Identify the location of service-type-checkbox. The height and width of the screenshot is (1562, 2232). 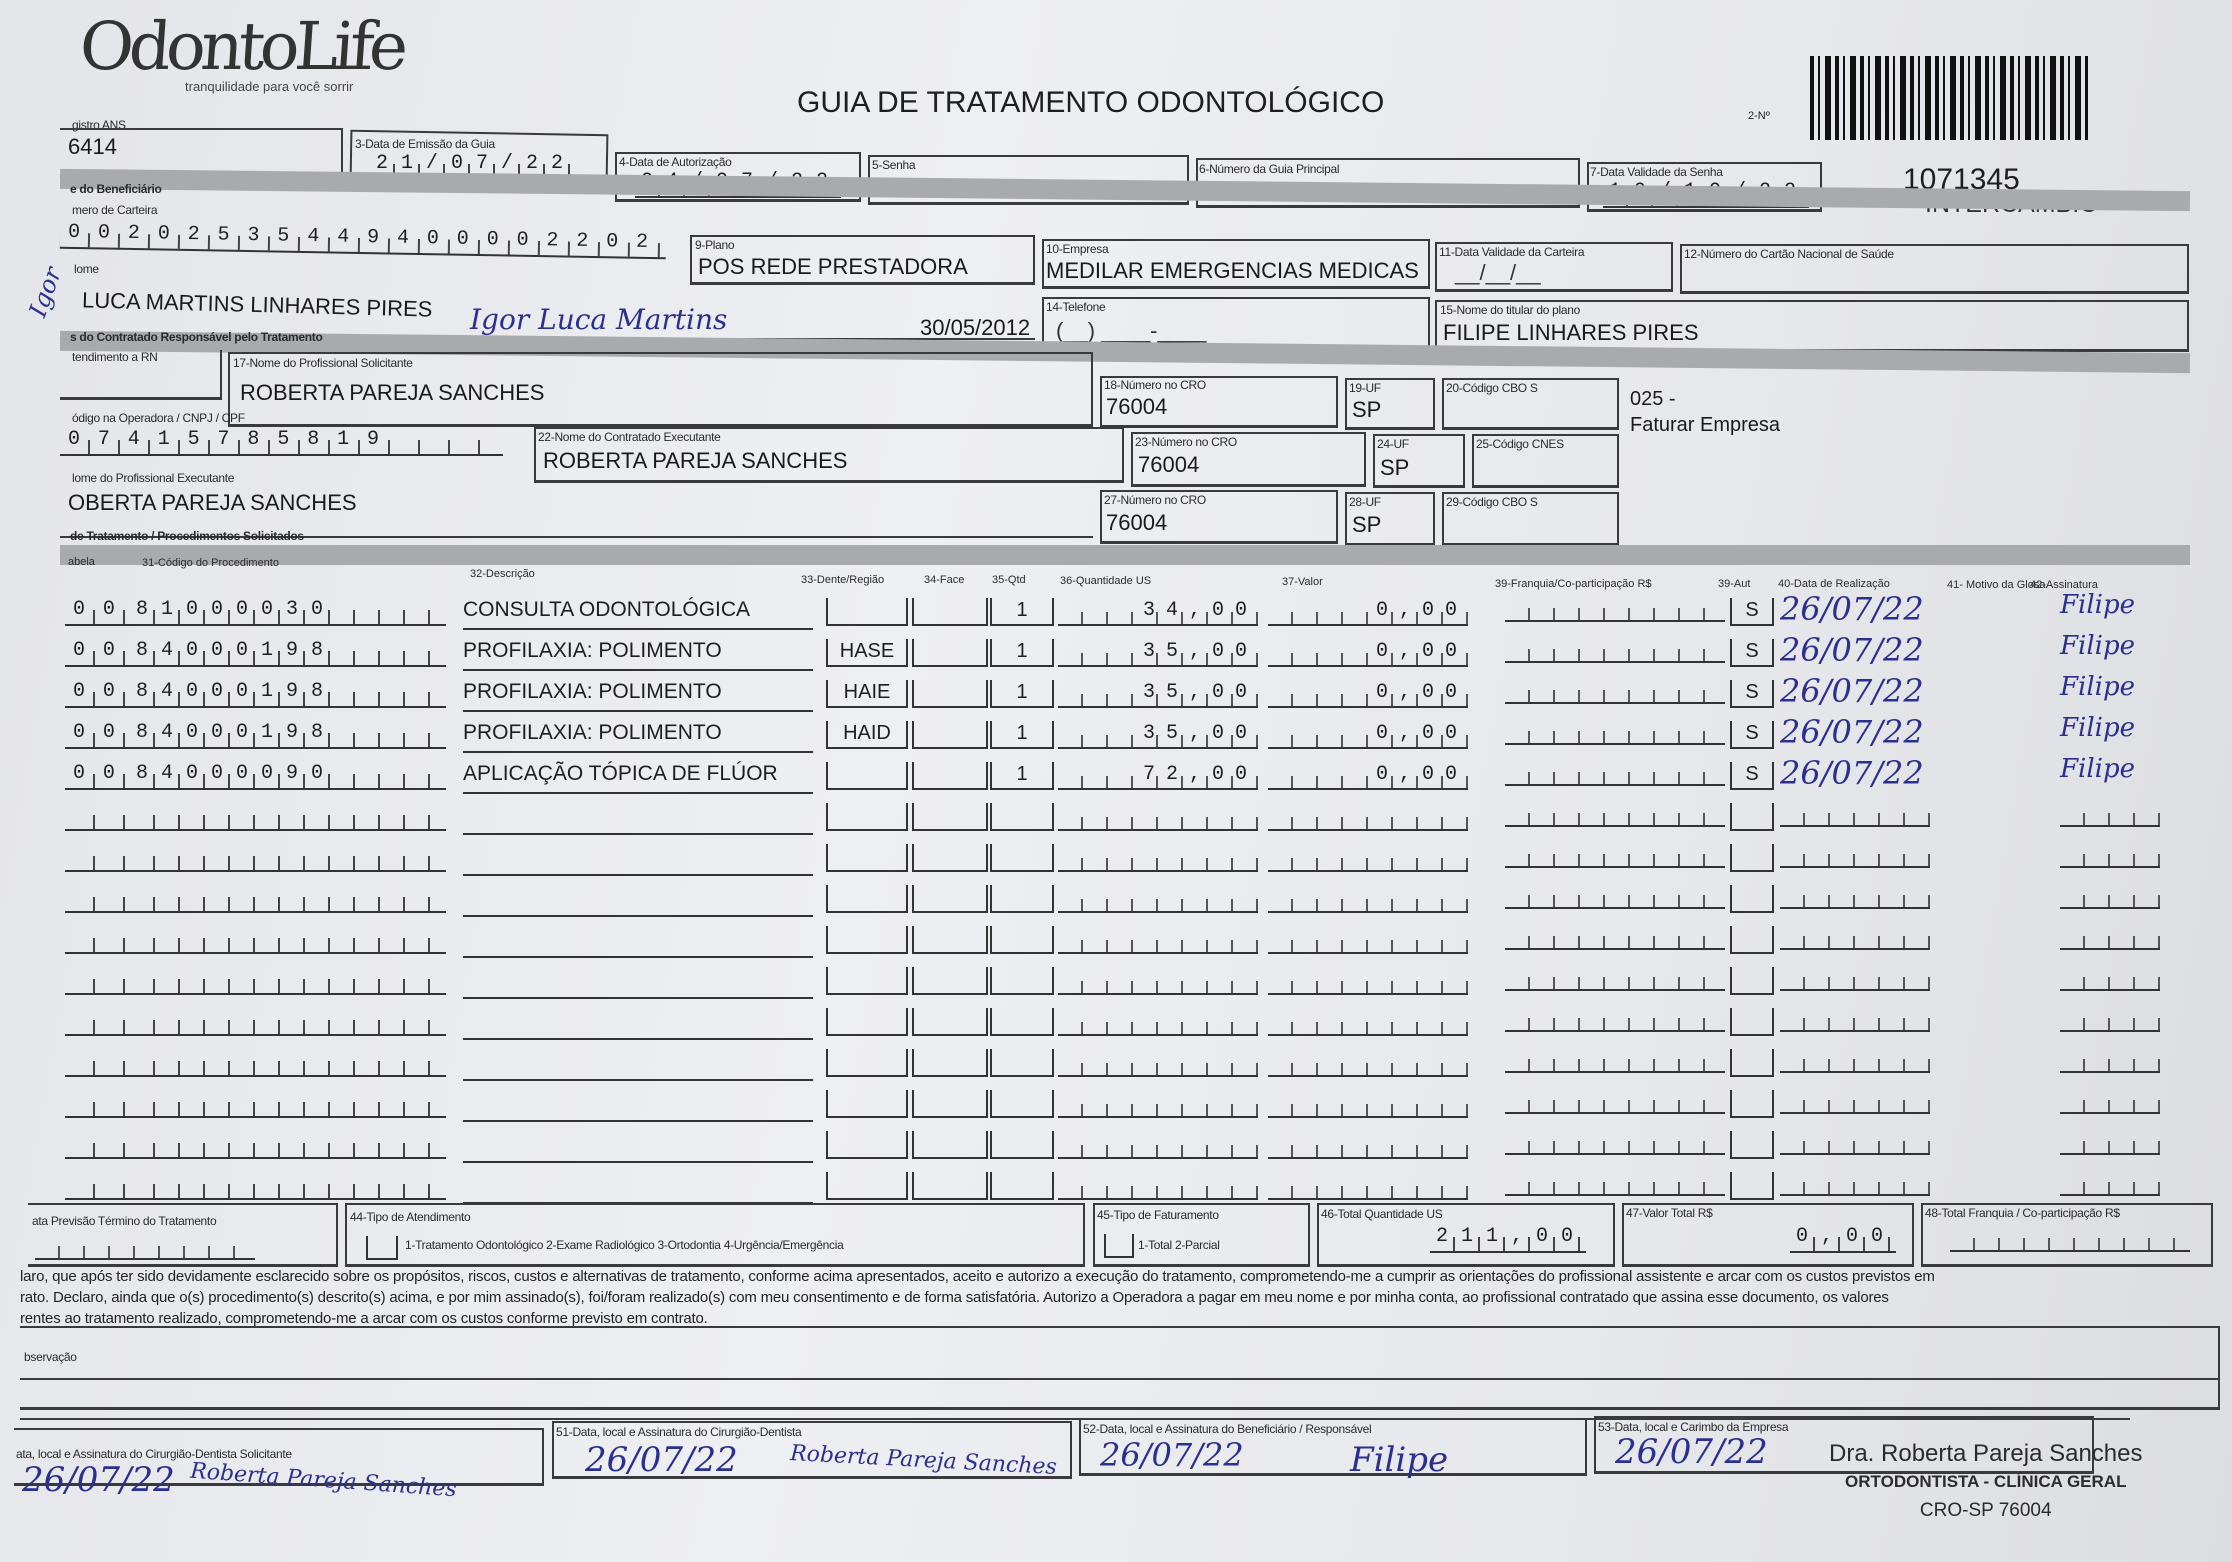
(382, 1248).